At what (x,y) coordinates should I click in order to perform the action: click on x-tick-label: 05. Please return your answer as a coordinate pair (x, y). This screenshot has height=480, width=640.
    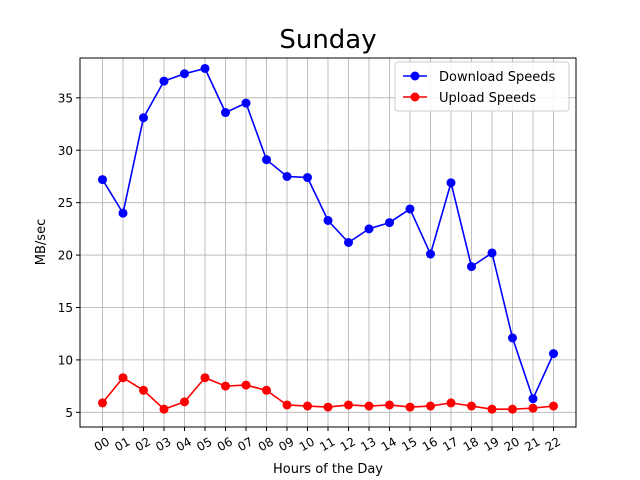
    Looking at the image, I should click on (204, 444).